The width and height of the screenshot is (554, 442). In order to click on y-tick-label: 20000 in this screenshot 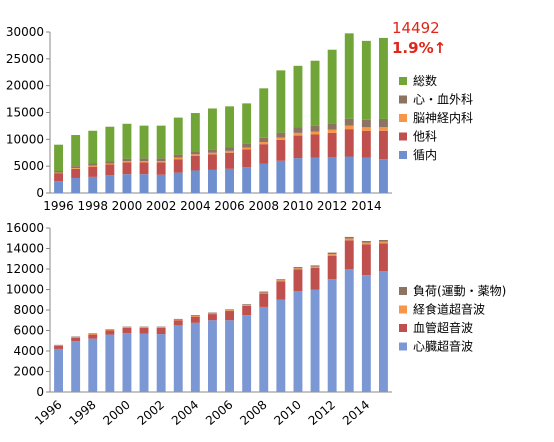, I will do `click(25, 86)`.